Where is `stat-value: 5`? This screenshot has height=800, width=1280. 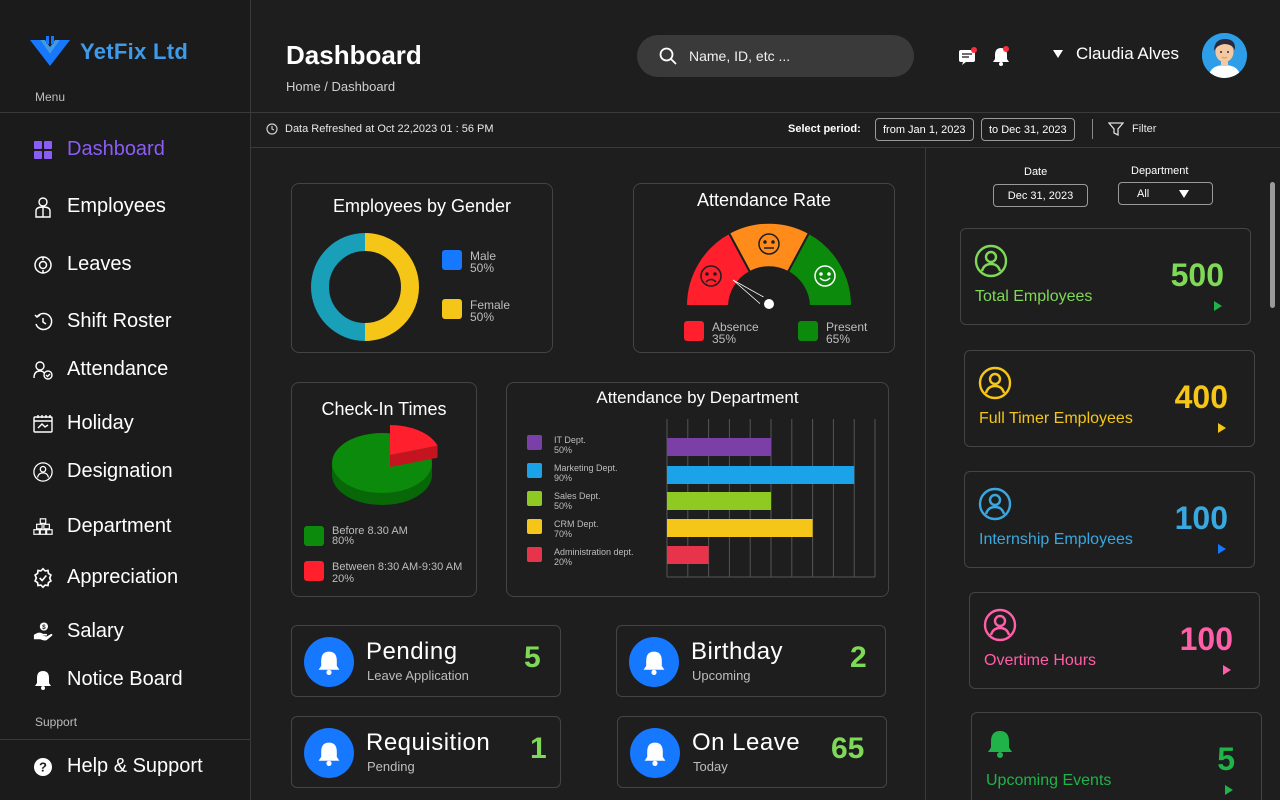
stat-value: 5 is located at coordinates (532, 657).